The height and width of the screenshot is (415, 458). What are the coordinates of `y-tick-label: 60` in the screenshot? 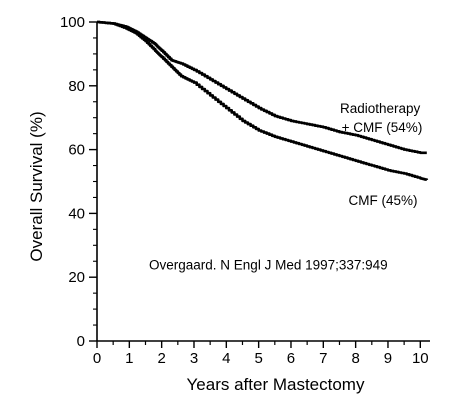 It's located at (76, 150).